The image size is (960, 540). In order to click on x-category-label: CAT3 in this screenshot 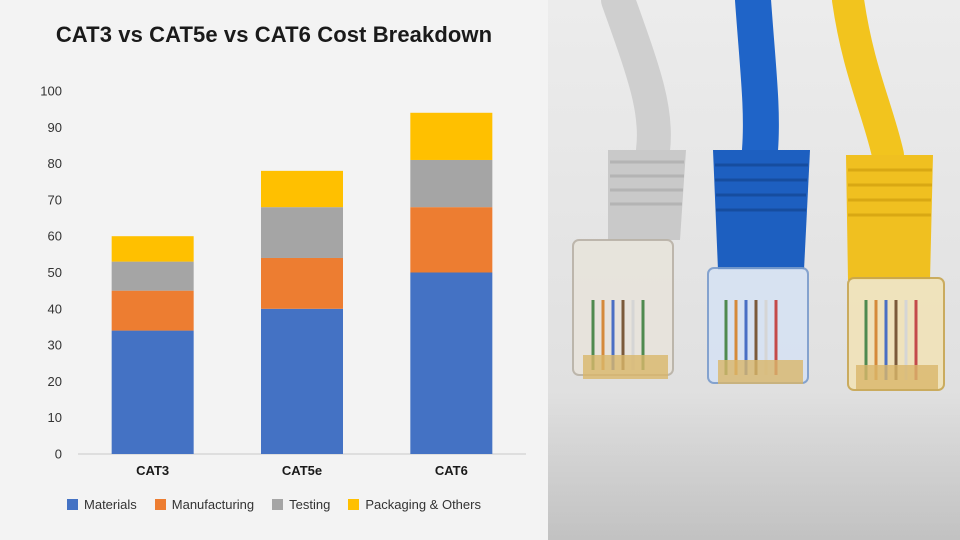, I will do `click(152, 470)`.